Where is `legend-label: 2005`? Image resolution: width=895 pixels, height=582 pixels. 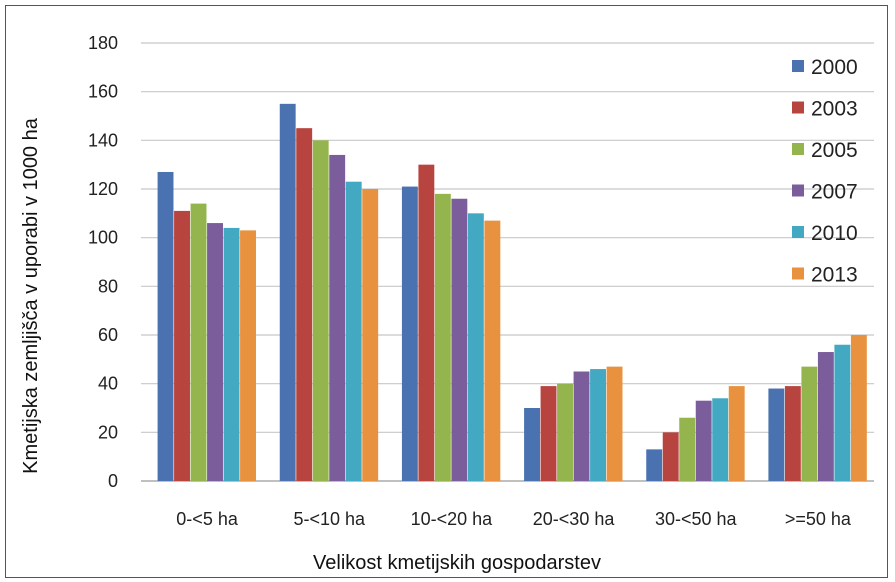
legend-label: 2005 is located at coordinates (834, 150).